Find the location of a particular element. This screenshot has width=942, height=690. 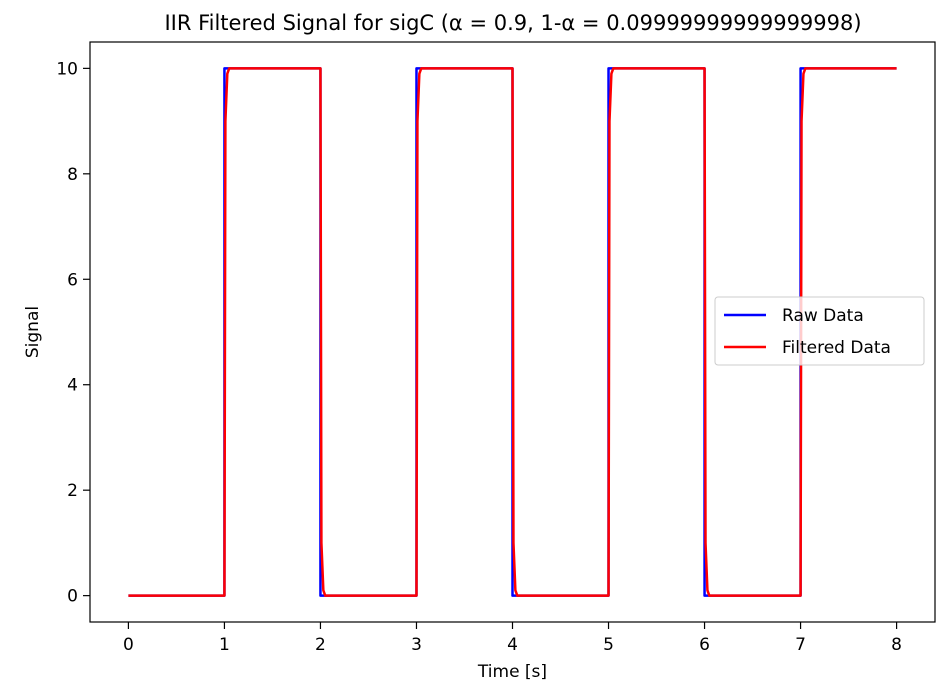

legend-label: Filtered Data is located at coordinates (836, 348).